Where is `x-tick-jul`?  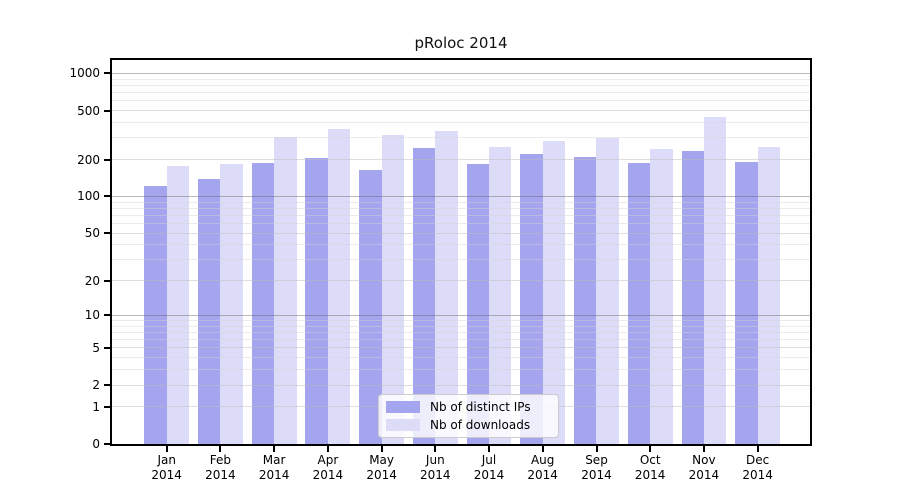 x-tick-jul is located at coordinates (489, 449).